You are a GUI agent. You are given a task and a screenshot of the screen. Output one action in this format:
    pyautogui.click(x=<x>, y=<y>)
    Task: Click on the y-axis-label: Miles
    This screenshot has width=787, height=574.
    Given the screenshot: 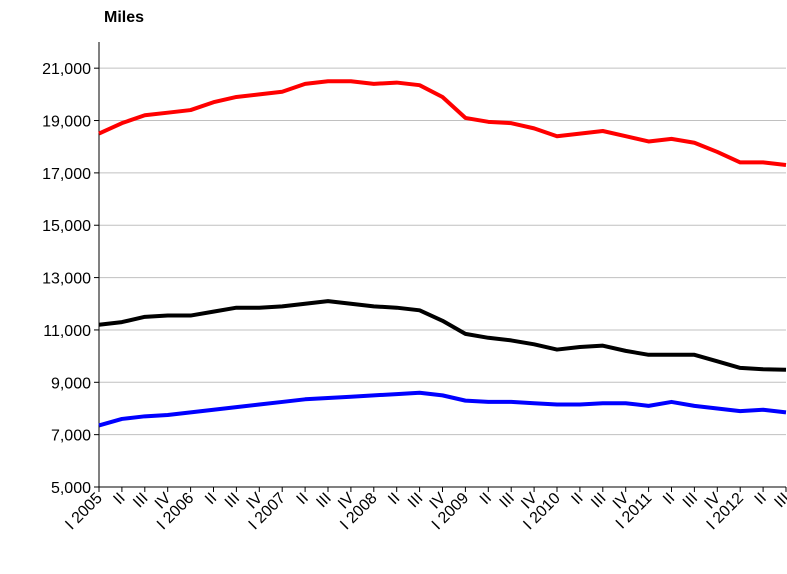 What is the action you would take?
    pyautogui.click(x=124, y=17)
    